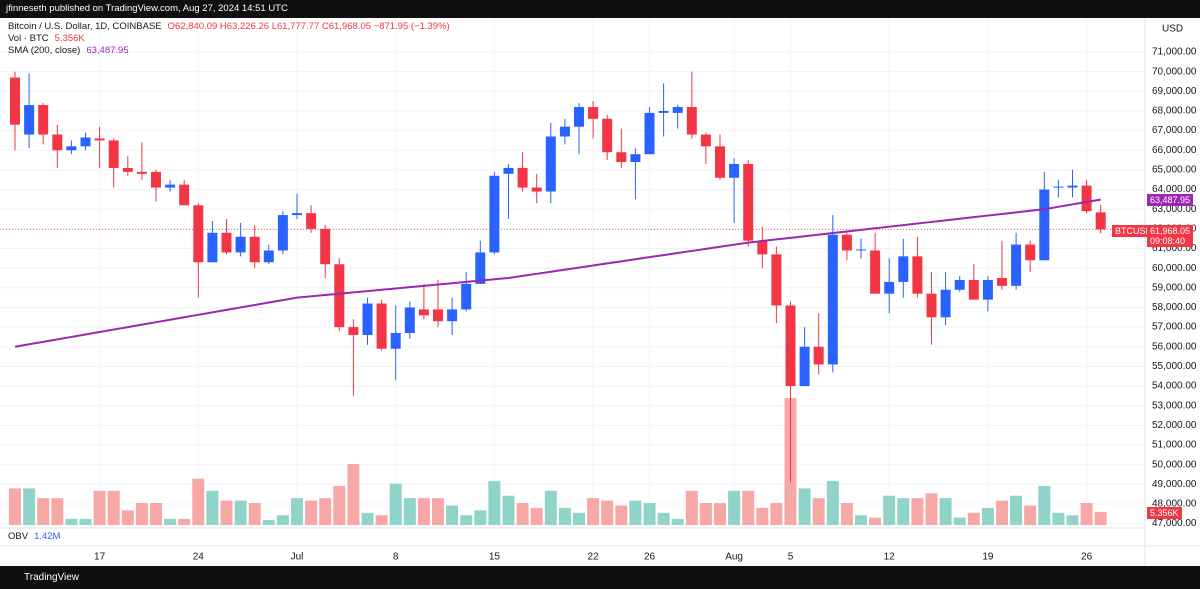 This screenshot has width=1200, height=589. What do you see at coordinates (988, 557) in the screenshot?
I see `x-tick-label: 19` at bounding box center [988, 557].